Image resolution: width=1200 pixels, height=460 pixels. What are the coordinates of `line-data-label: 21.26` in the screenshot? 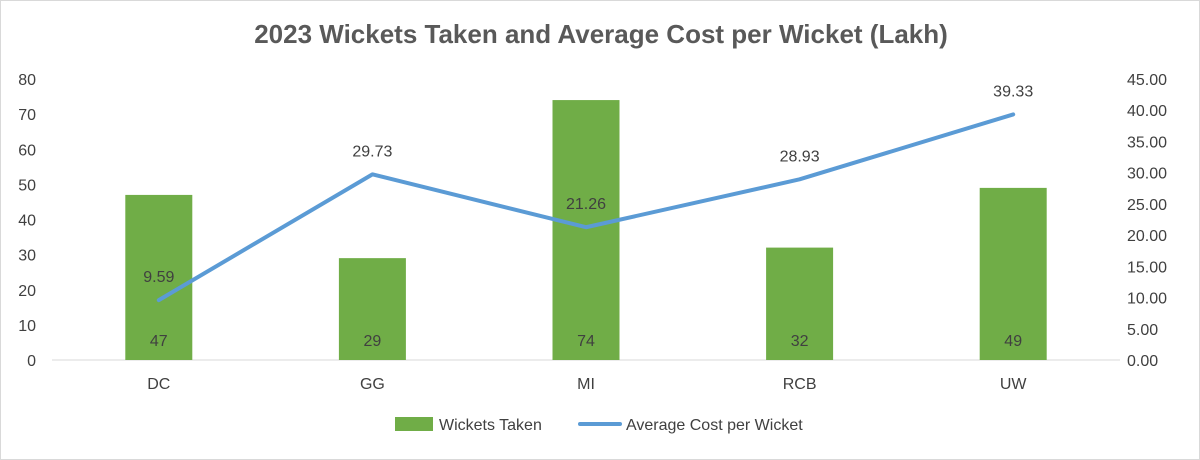 It's located at (586, 204).